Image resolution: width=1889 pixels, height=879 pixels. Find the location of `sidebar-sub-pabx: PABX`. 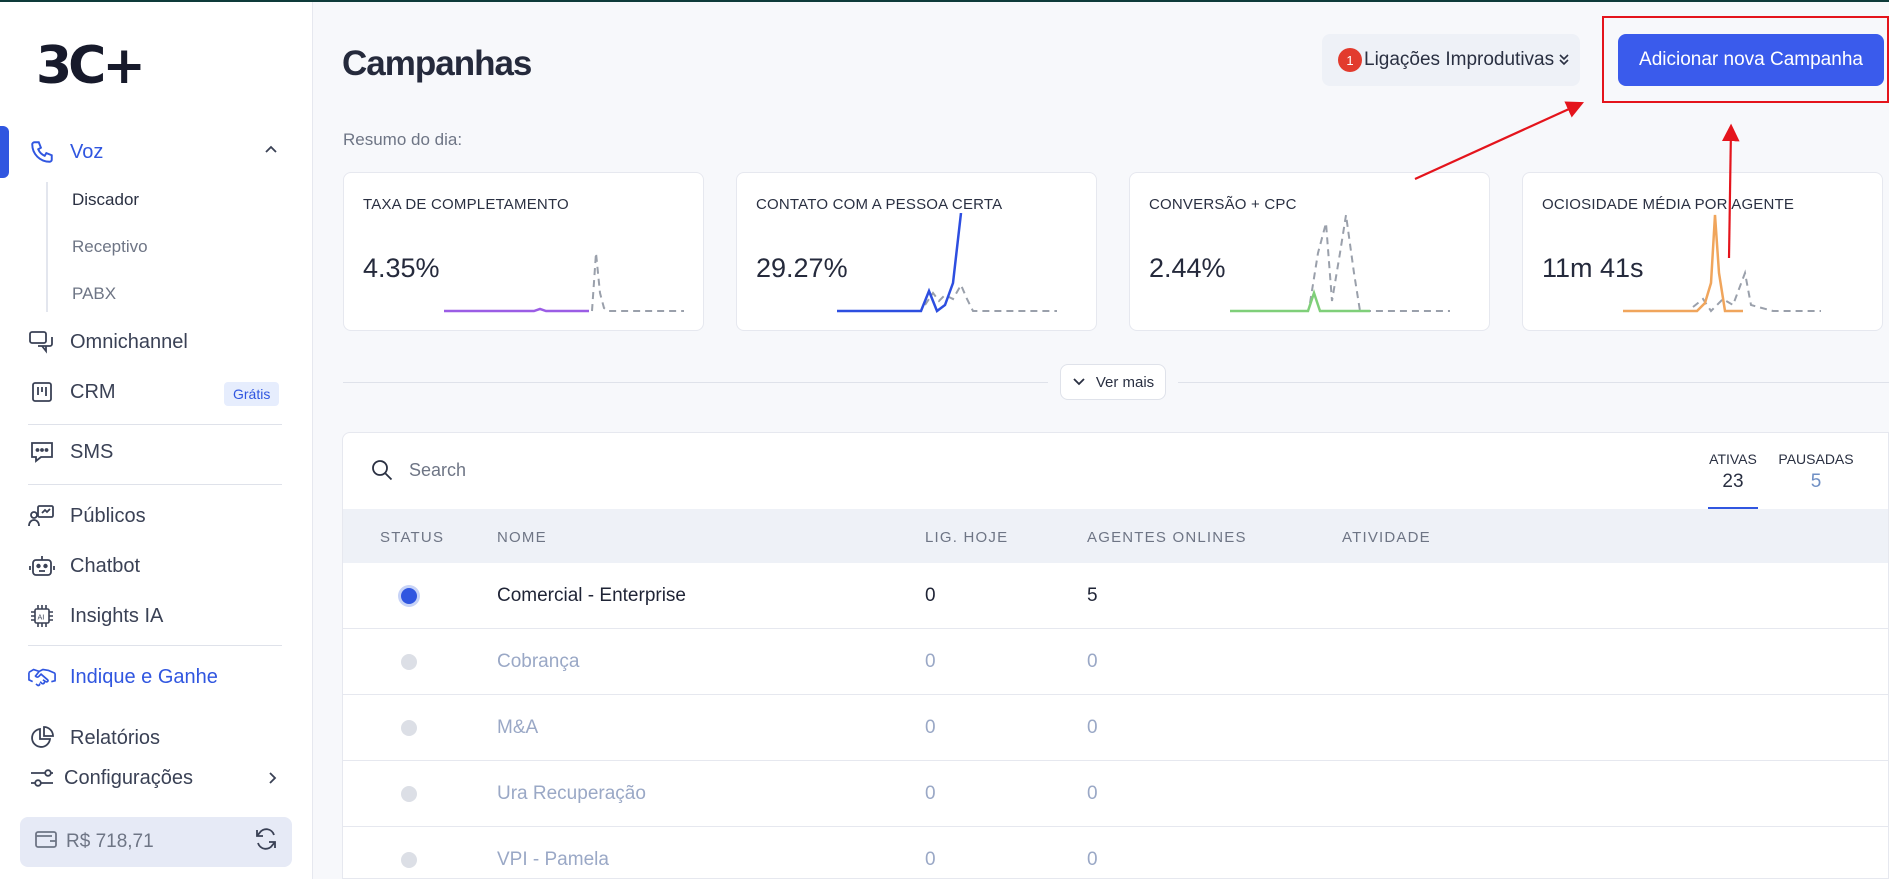

sidebar-sub-pabx: PABX is located at coordinates (94, 293).